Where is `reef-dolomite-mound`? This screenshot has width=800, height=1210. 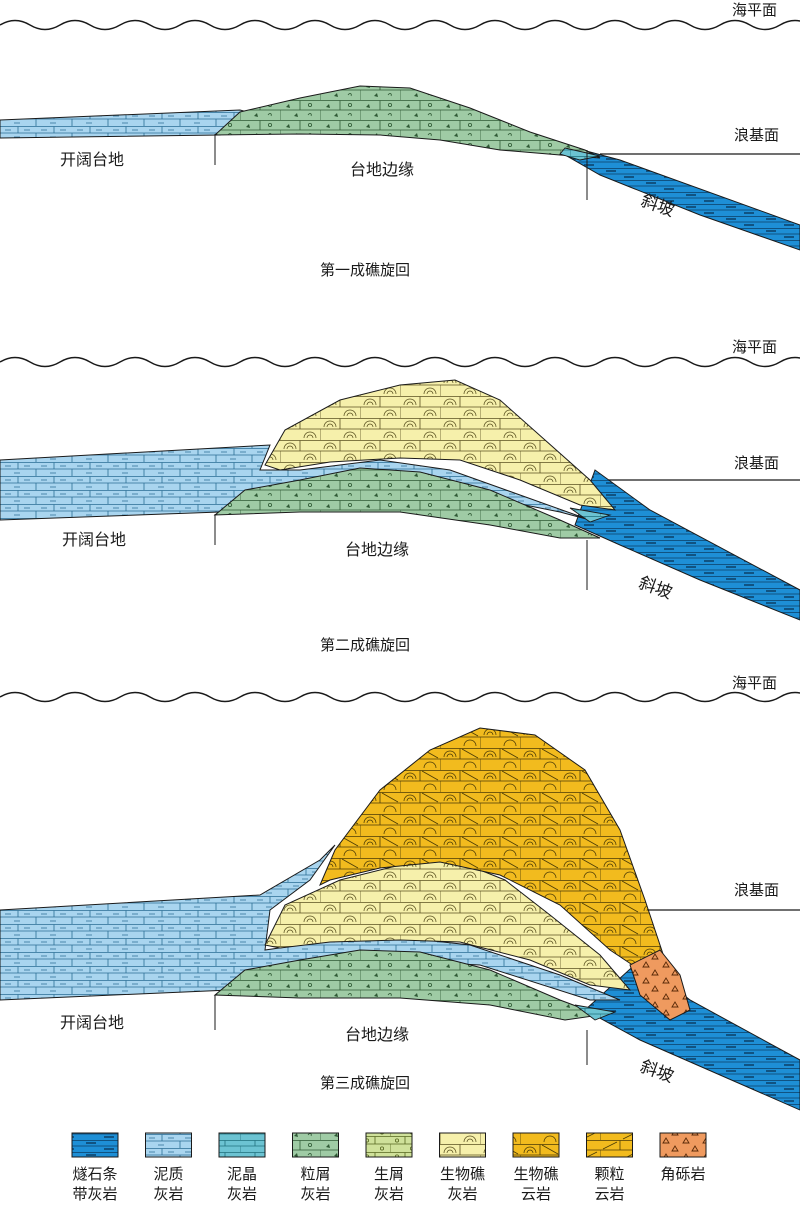
reef-dolomite-mound is located at coordinates (492, 849).